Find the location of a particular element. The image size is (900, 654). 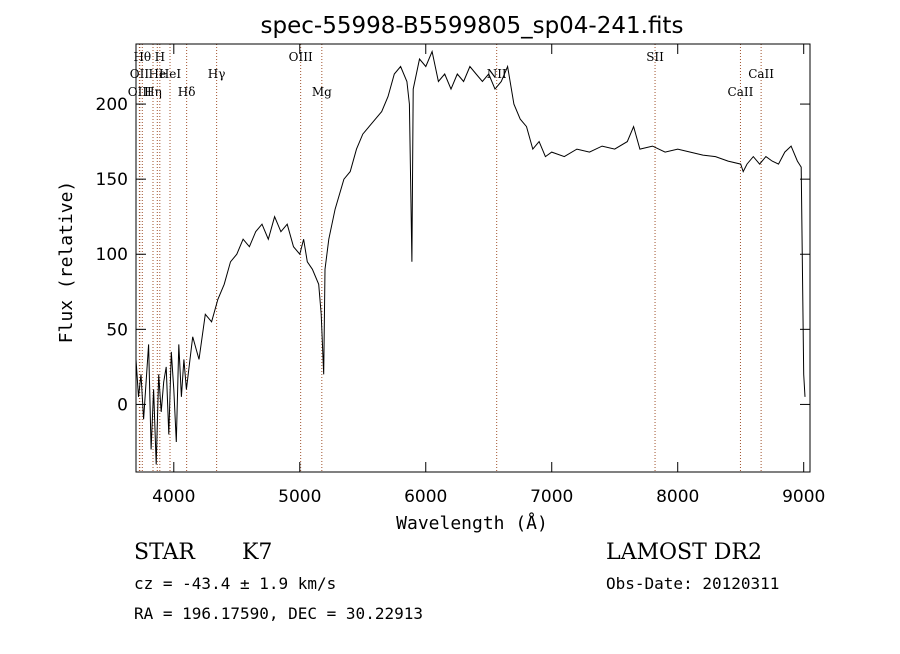

x-tick-label: 4000 is located at coordinates (173, 497).